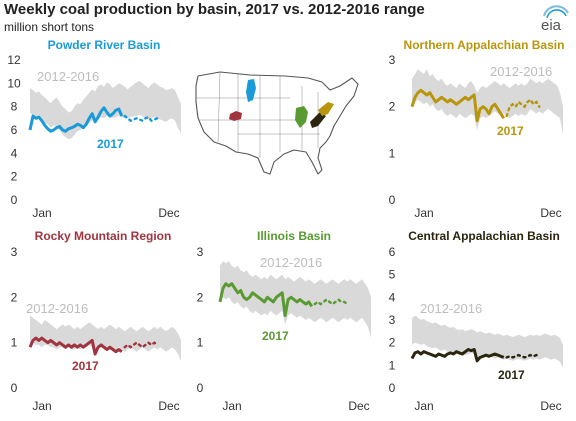 This screenshot has width=576, height=421. I want to click on us-basin-map, so click(277, 123).